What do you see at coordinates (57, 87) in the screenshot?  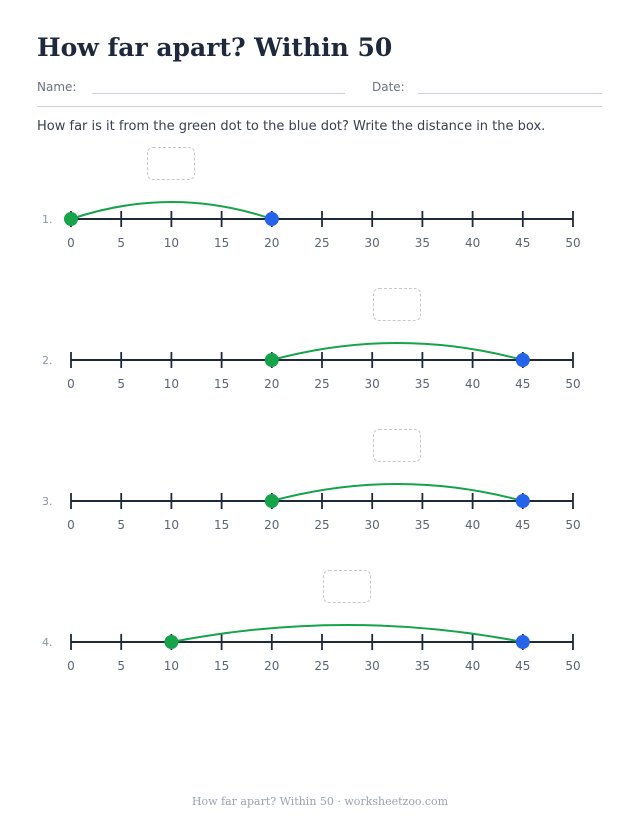 I see `name-label: Name:` at bounding box center [57, 87].